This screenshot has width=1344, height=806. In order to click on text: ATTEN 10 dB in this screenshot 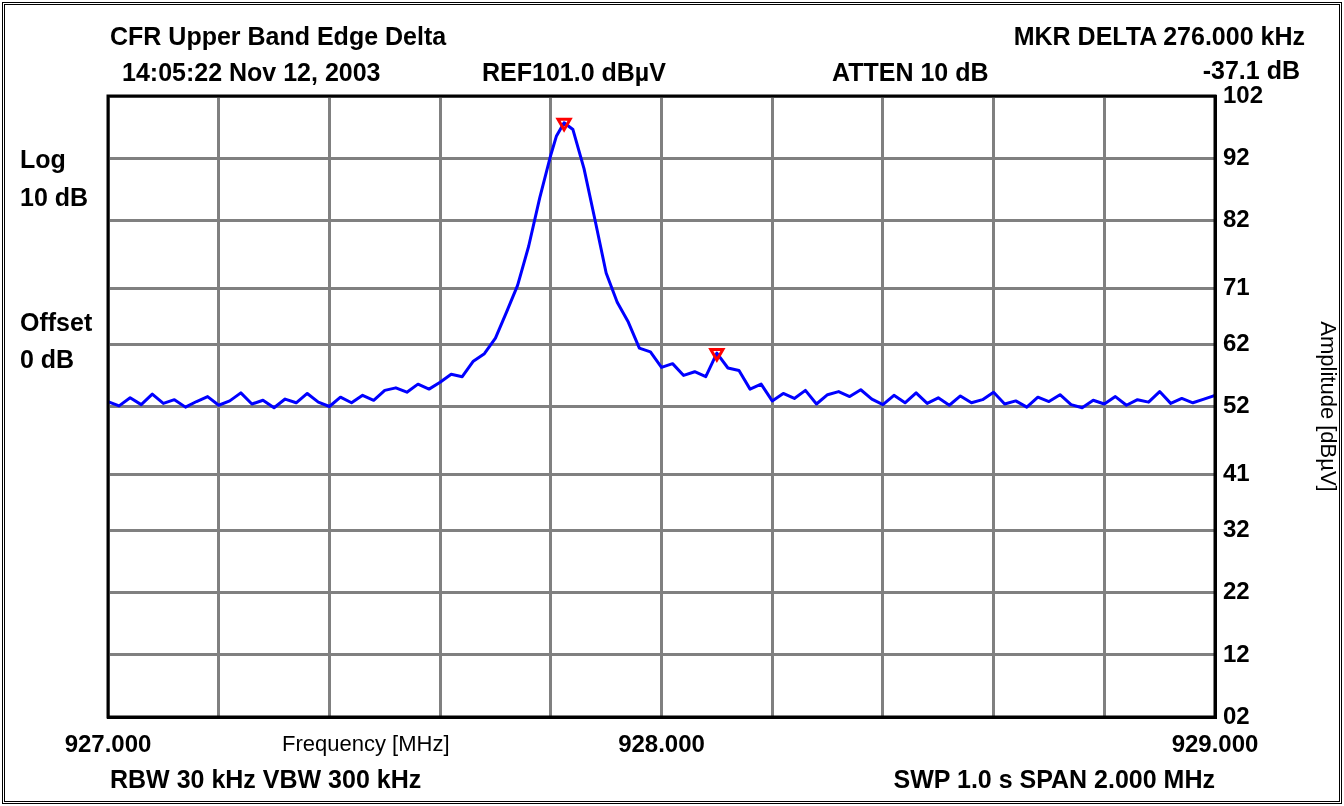, I will do `click(910, 72)`.